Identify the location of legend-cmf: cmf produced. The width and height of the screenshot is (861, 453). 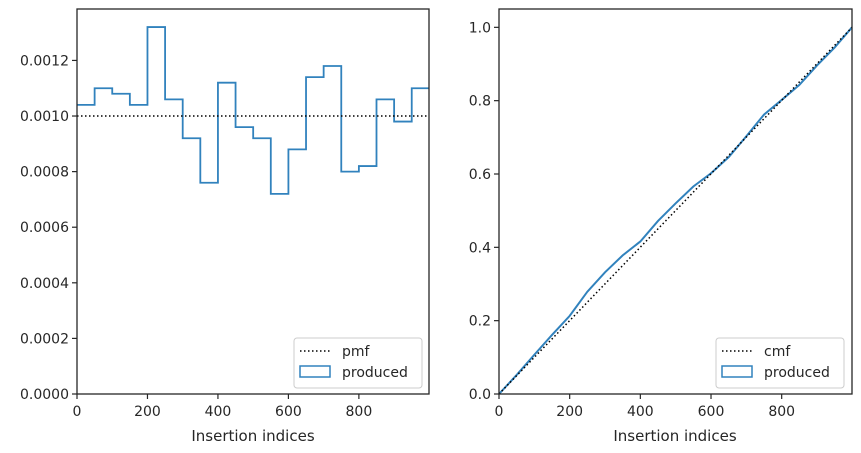
(780, 363).